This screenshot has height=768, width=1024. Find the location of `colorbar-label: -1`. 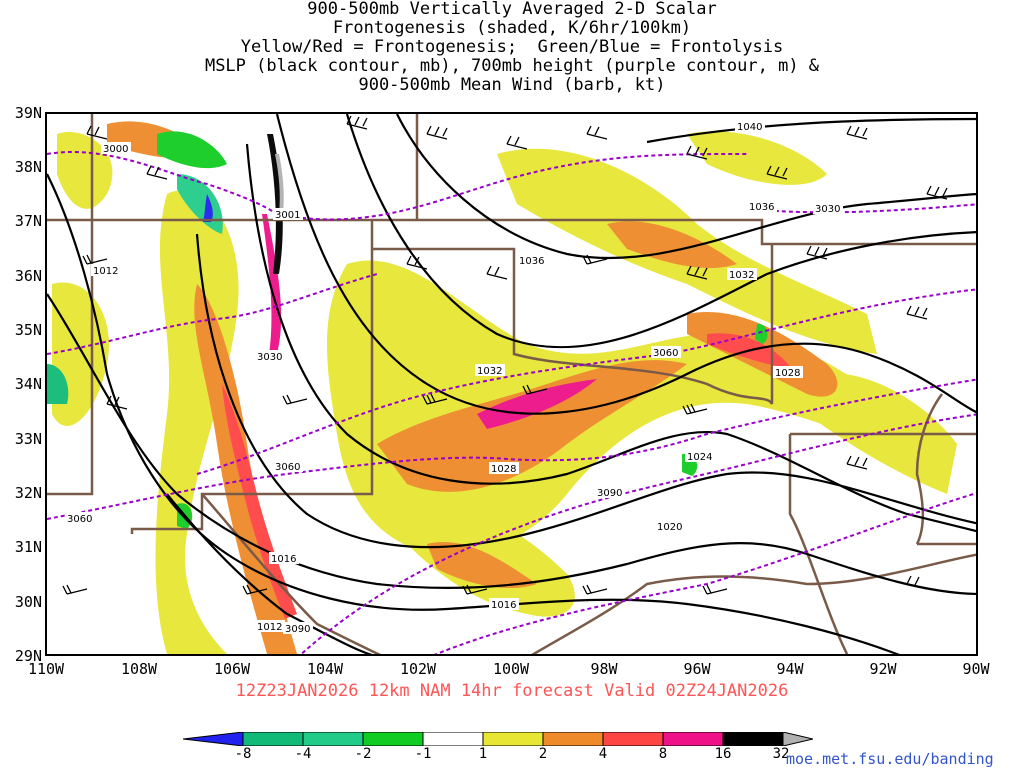

colorbar-label: -1 is located at coordinates (423, 754).